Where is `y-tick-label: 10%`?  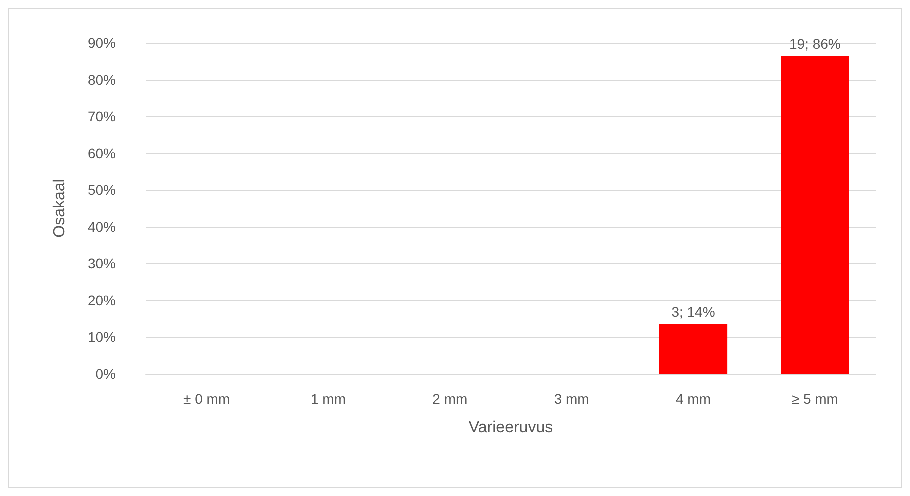
y-tick-label: 10% is located at coordinates (102, 337).